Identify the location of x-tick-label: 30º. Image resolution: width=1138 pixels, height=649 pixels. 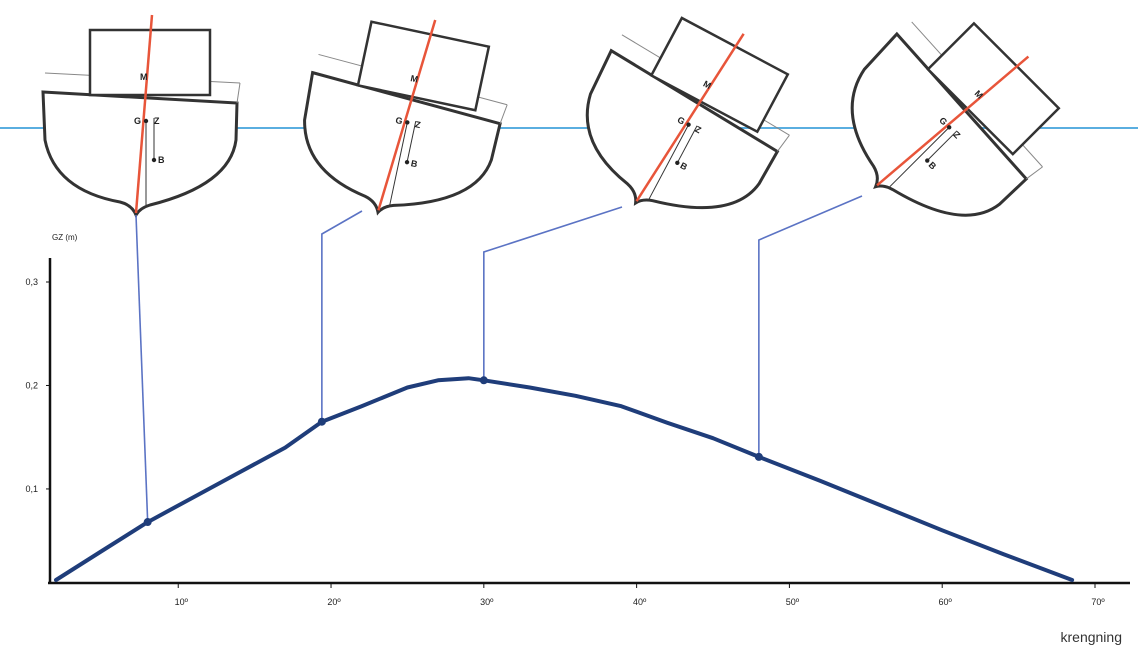
(487, 602).